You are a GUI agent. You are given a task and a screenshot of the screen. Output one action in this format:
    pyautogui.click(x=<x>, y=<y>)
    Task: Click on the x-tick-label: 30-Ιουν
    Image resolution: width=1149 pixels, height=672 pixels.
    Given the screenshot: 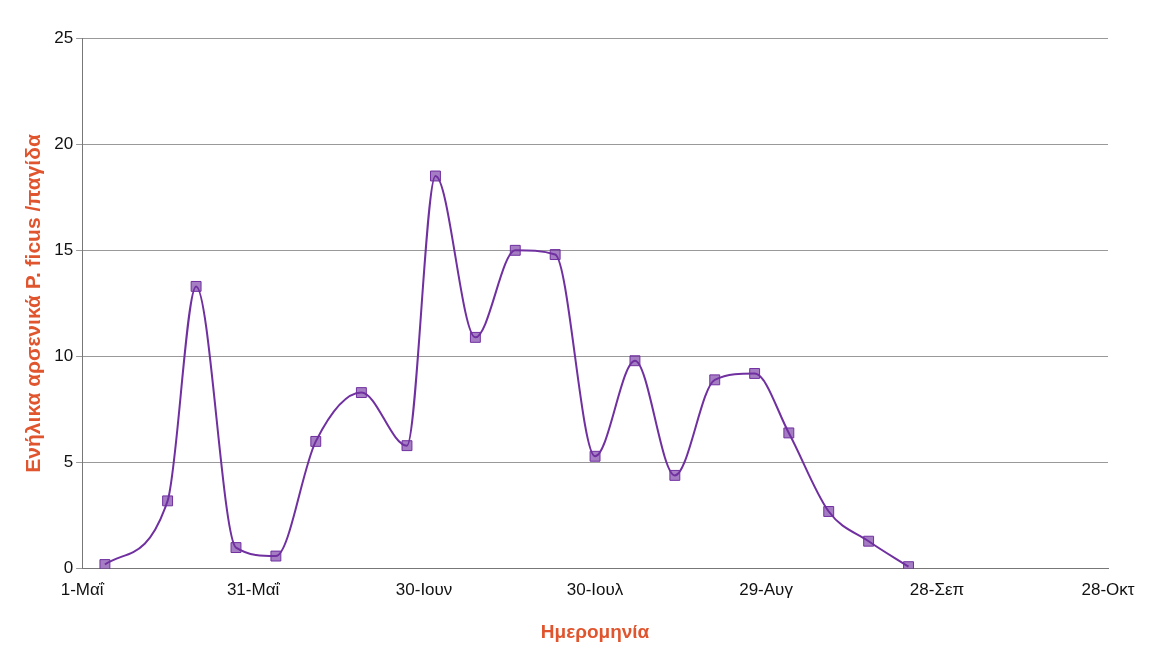 What is the action you would take?
    pyautogui.click(x=424, y=589)
    